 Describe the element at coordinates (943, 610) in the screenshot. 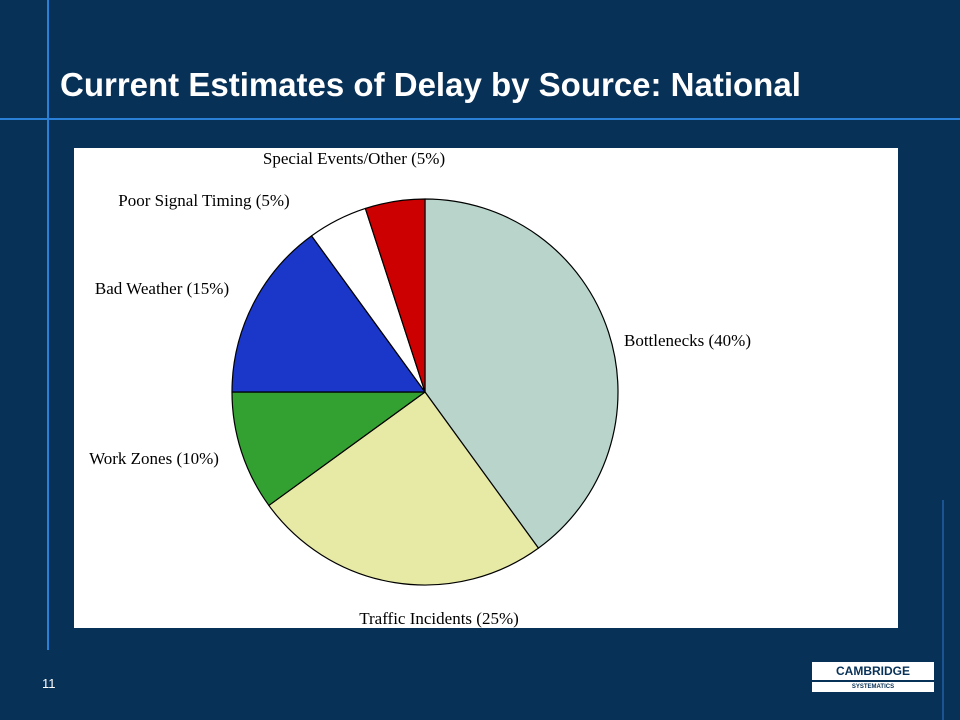

I see `accent-right-line` at that location.